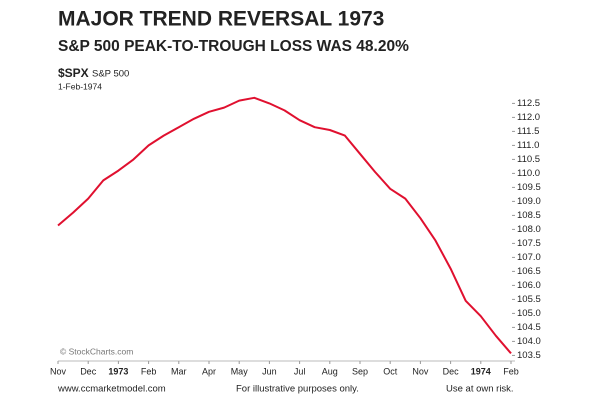 The height and width of the screenshot is (408, 600). Describe the element at coordinates (529, 285) in the screenshot. I see `y-tick-label: 106.0` at that location.